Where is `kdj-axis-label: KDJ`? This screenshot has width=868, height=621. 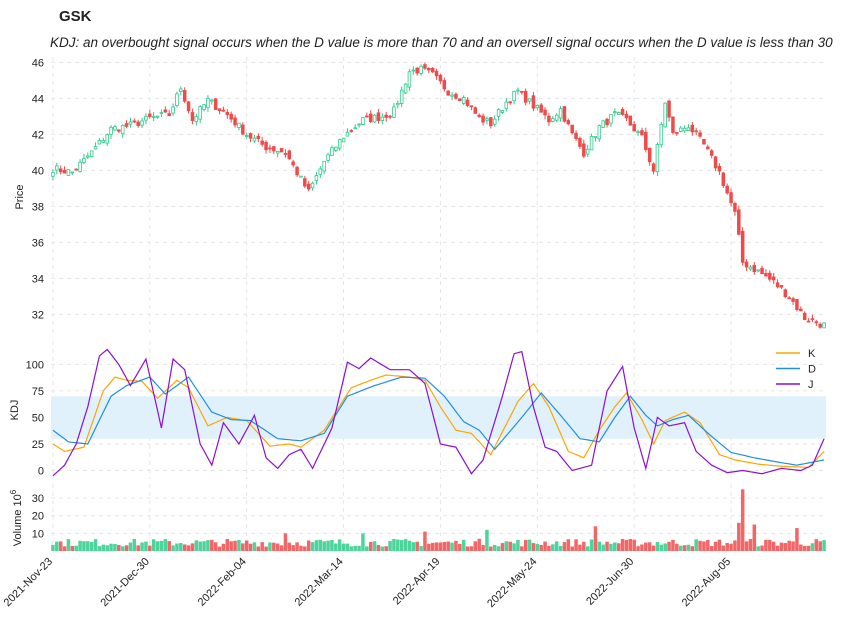 kdj-axis-label: KDJ is located at coordinates (15, 410).